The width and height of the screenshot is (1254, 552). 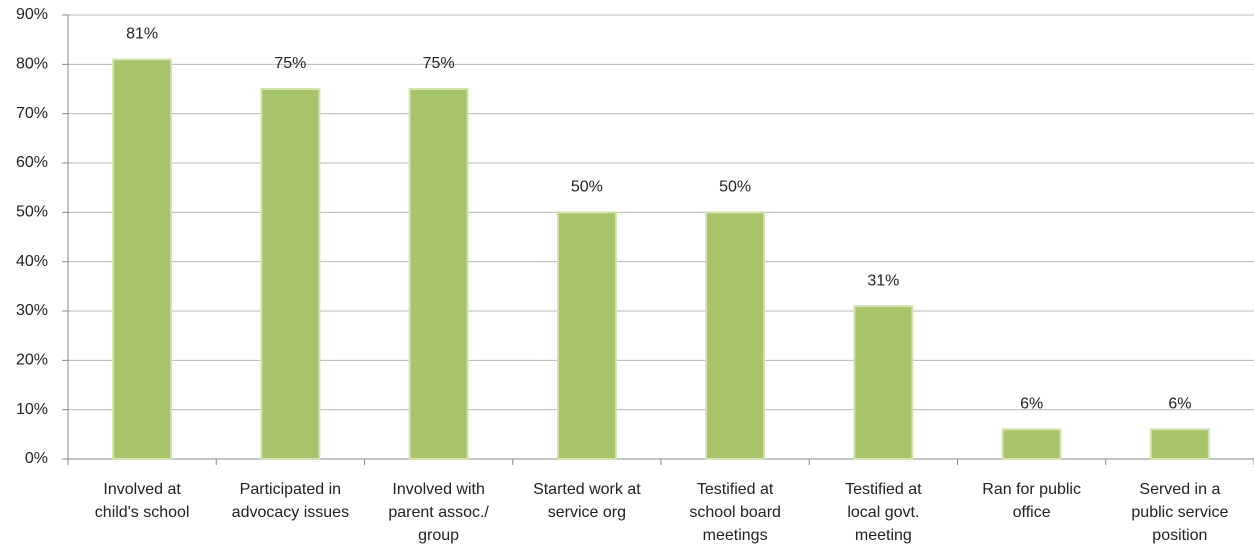 I want to click on x-tick-label-line: group, so click(x=438, y=535).